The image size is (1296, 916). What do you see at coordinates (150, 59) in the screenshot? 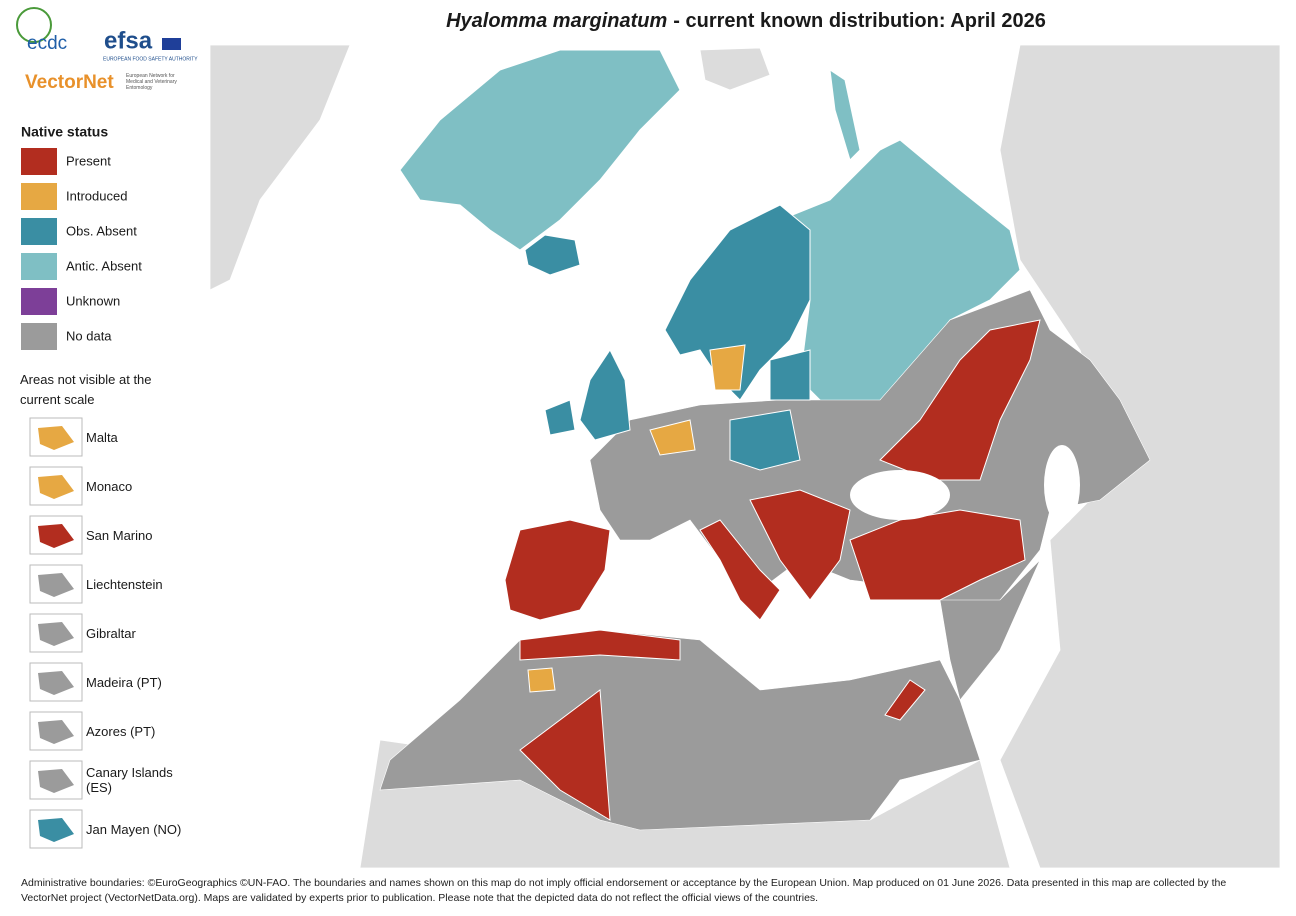
I see `efsa-subtitle: EUROPEAN FOOD SAFETY AUTHORITY` at bounding box center [150, 59].